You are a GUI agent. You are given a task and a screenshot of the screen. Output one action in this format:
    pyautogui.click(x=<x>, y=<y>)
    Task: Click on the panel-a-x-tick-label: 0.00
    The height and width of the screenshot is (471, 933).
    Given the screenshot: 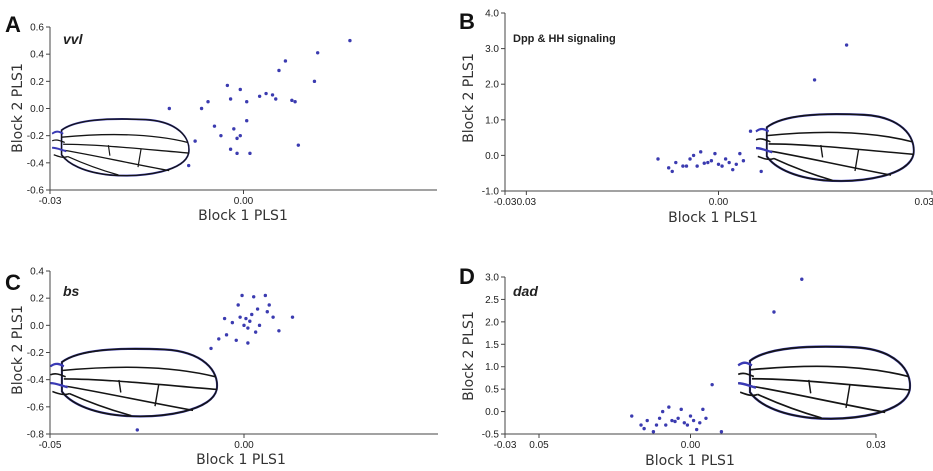 What is the action you would take?
    pyautogui.click(x=244, y=201)
    